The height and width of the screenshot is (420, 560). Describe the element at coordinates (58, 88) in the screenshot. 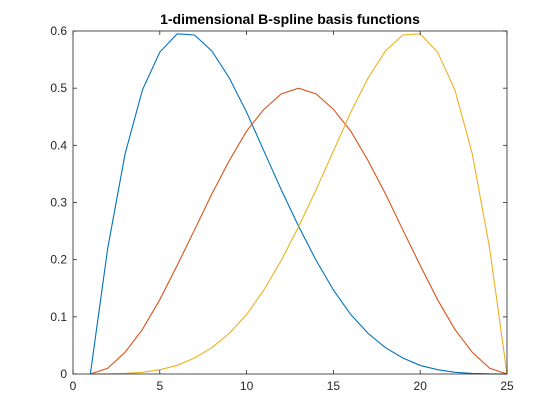

I see `y-tick-label: 0.5` at that location.